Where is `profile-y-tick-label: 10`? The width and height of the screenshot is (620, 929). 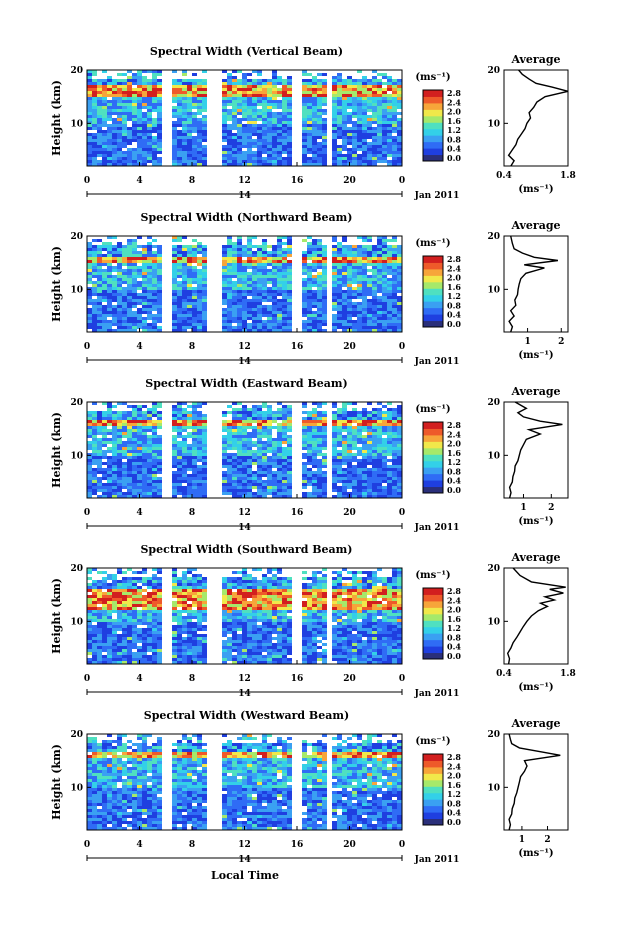 profile-y-tick-label: 10 is located at coordinates (493, 124).